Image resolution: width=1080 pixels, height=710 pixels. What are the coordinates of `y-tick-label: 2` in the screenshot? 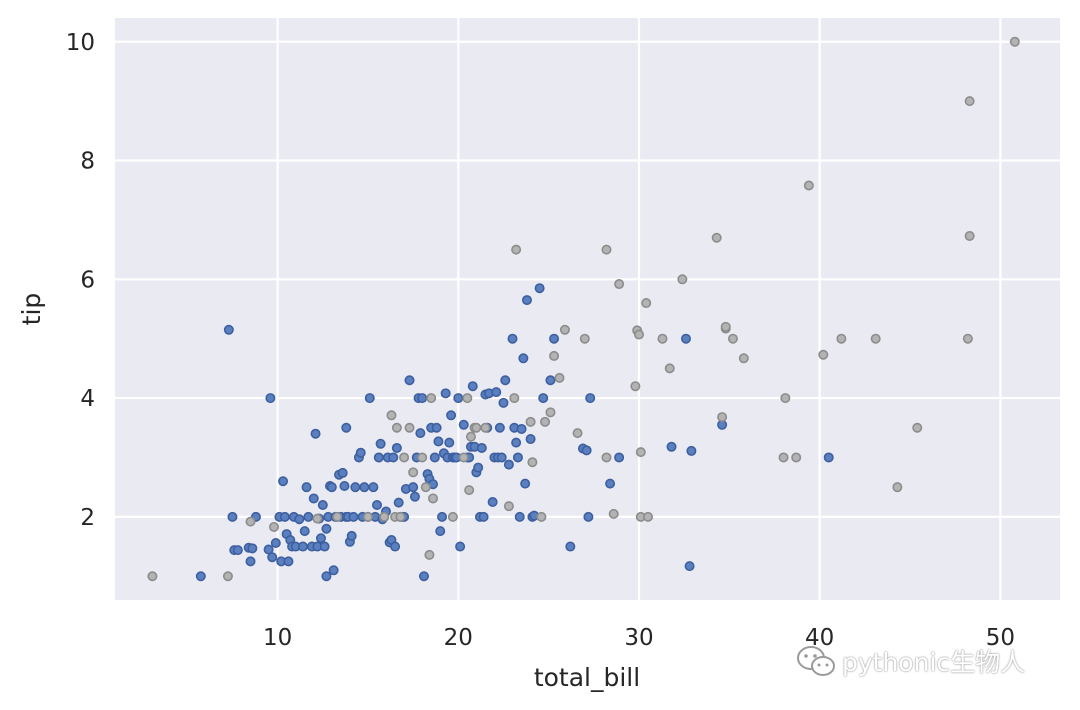 It's located at (87, 518).